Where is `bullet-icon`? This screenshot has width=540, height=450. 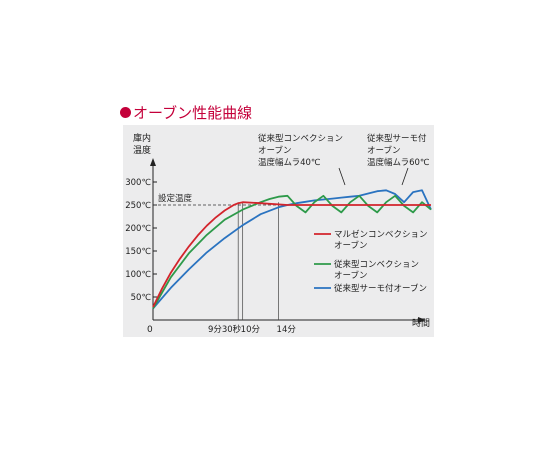
bullet-icon is located at coordinates (125, 112).